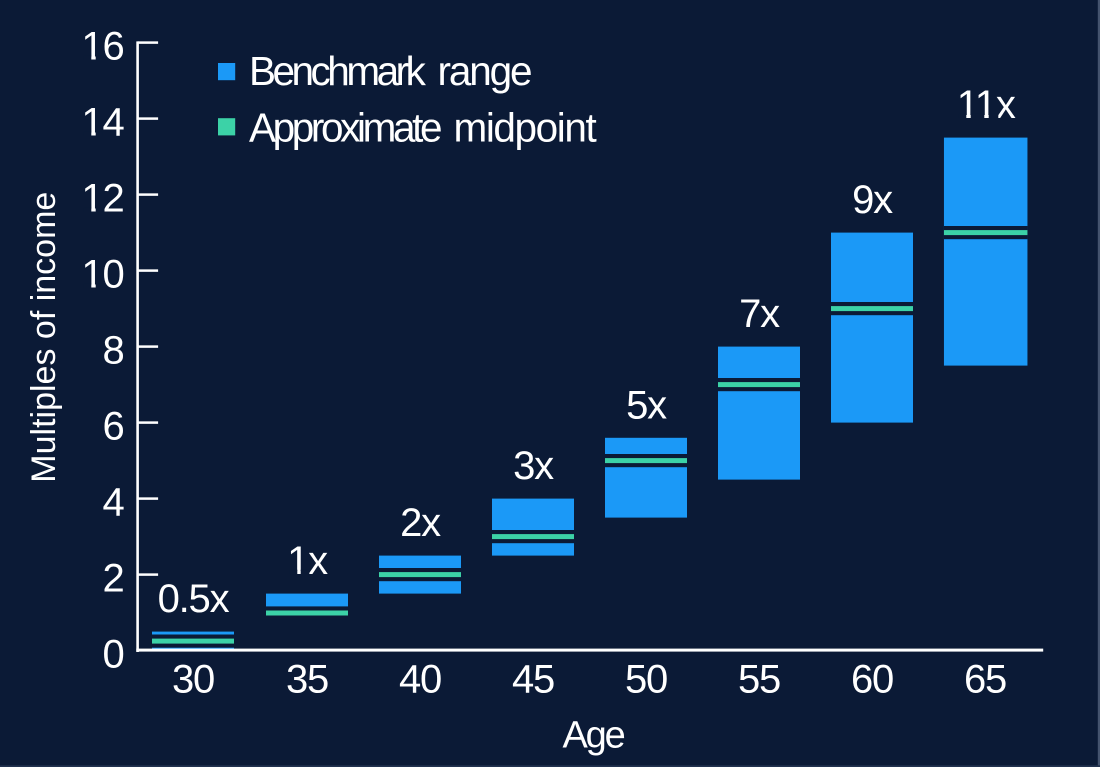 The image size is (1100, 767). Describe the element at coordinates (112, 351) in the screenshot. I see `svg-text: 8` at that location.